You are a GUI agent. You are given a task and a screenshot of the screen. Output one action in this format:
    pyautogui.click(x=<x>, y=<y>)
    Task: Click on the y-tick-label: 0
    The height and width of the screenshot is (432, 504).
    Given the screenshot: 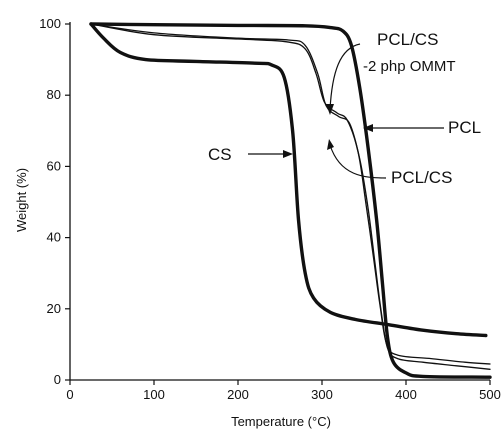 What is the action you would take?
    pyautogui.click(x=57, y=379)
    